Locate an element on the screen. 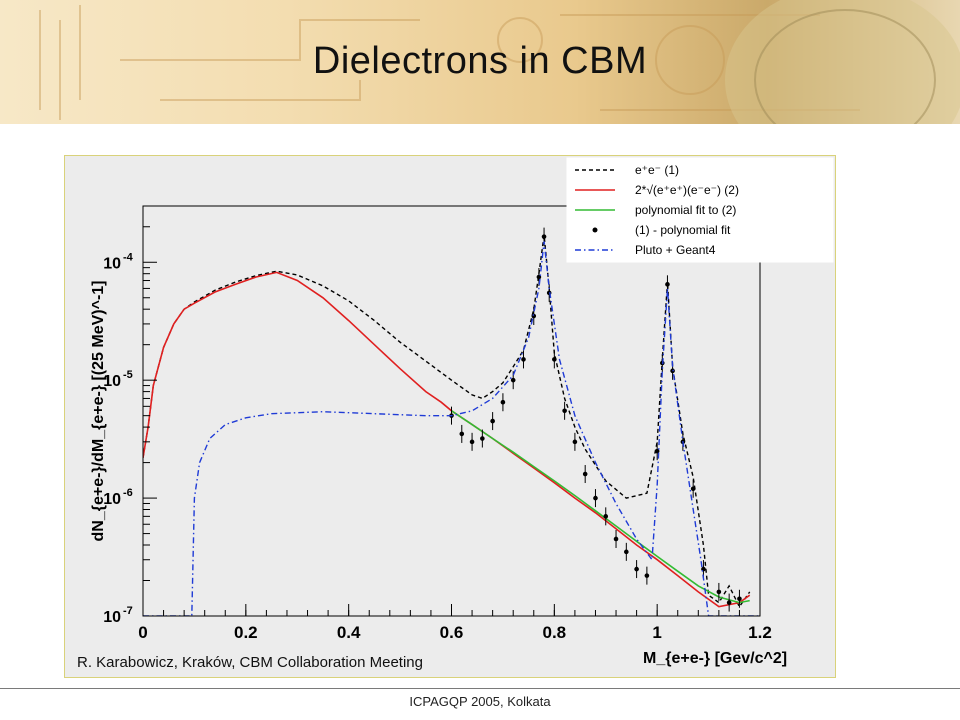  legend-label: 2*√(e⁺e⁺)(e⁻e⁻) (2) is located at coordinates (687, 190).